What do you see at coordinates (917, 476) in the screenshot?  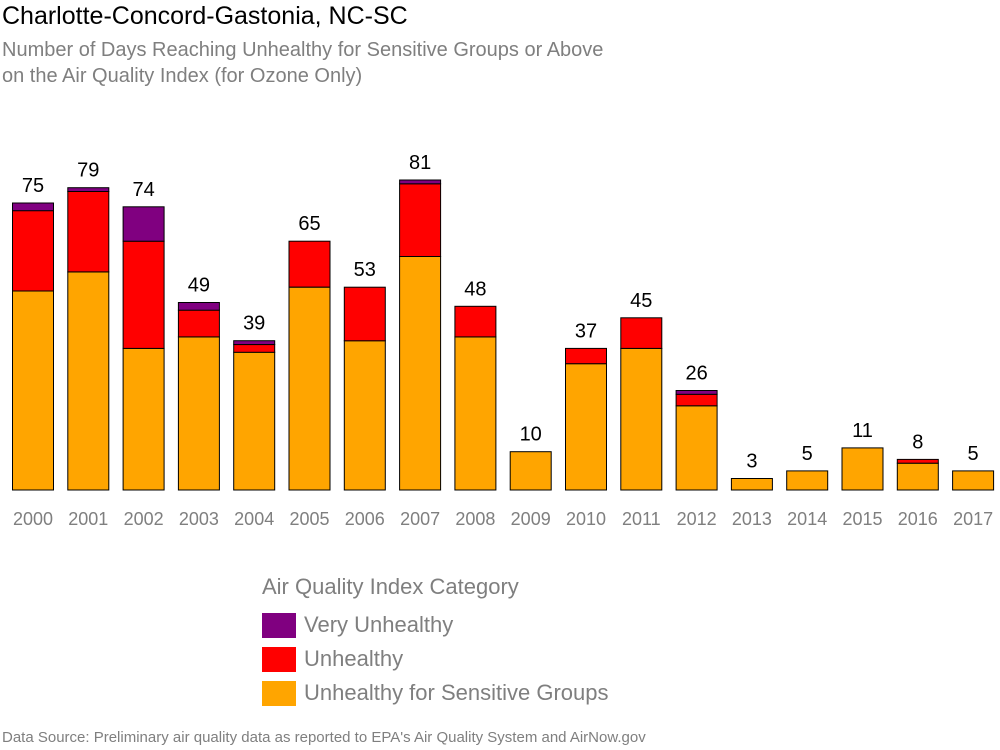 I see `bar-segment-2016-unhealthy-for-sensitive-groups` at bounding box center [917, 476].